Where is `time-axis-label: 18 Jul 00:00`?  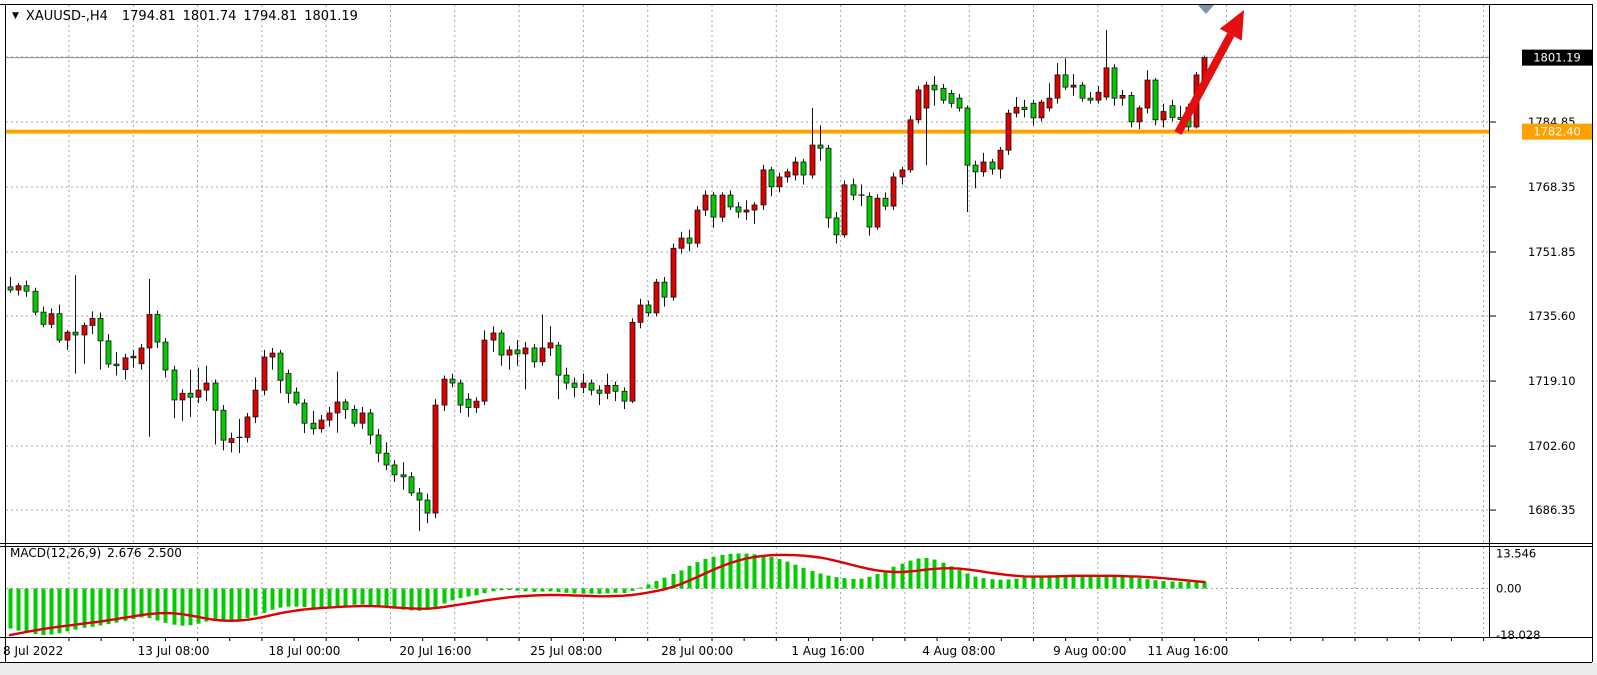
time-axis-label: 18 Jul 00:00 is located at coordinates (304, 651).